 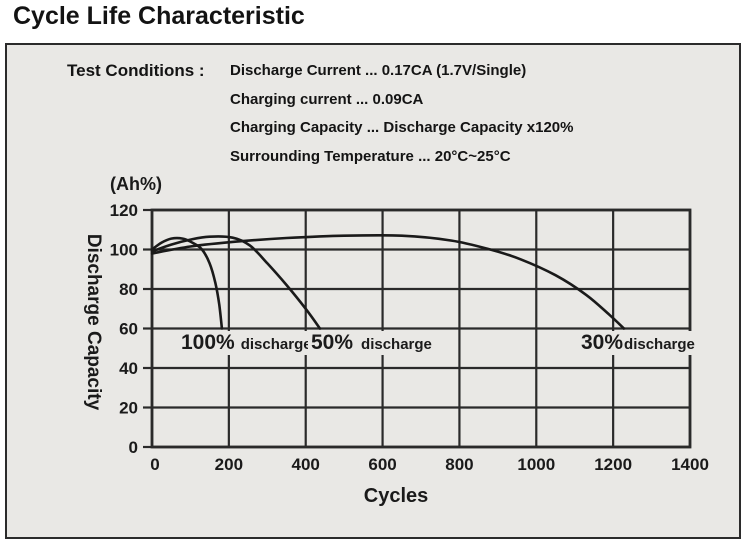 I want to click on curve-label-30-discharge: 30% discharge, so click(x=638, y=343).